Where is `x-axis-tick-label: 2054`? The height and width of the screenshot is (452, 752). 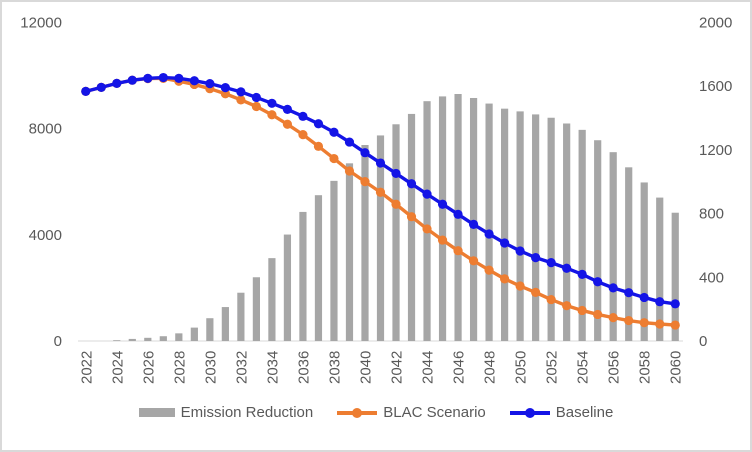
x-axis-tick-label: 2054 is located at coordinates (583, 367).